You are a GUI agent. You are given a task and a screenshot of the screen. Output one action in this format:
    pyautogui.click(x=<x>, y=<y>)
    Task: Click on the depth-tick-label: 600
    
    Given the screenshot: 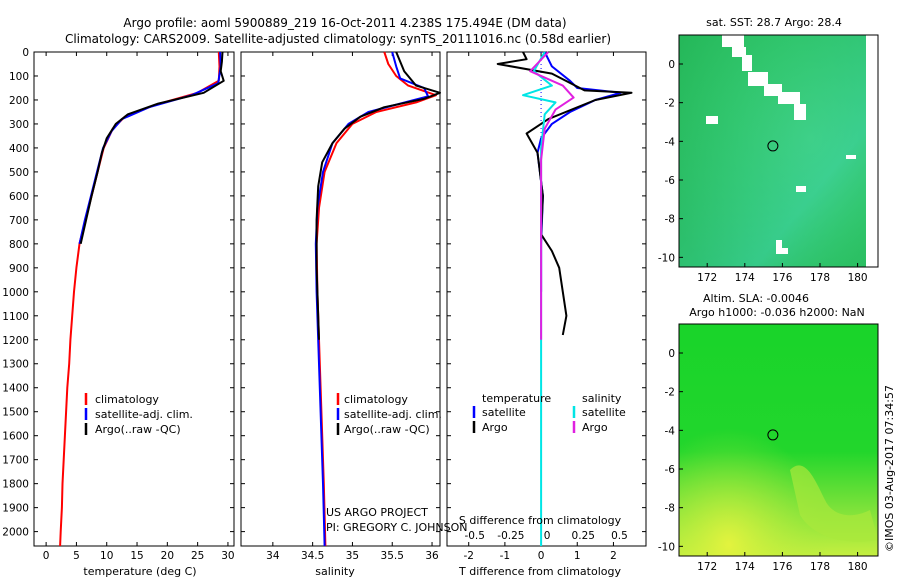 What is the action you would take?
    pyautogui.click(x=19, y=197)
    